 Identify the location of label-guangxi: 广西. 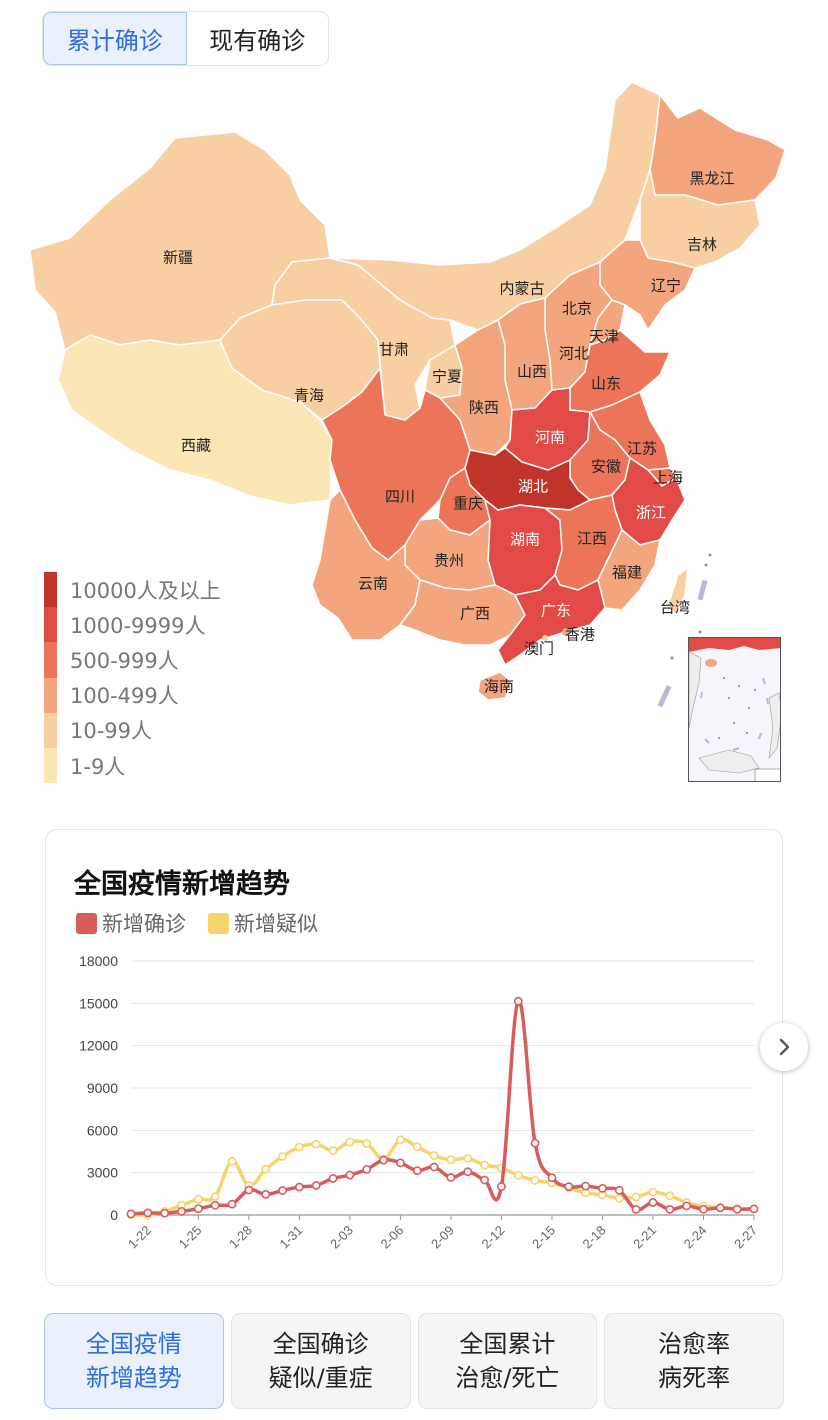
(475, 613).